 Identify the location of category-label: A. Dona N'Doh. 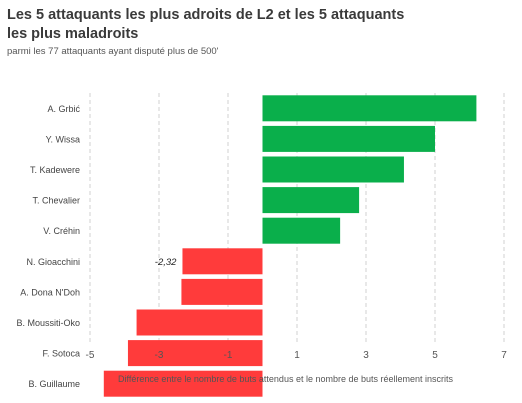
(50, 292).